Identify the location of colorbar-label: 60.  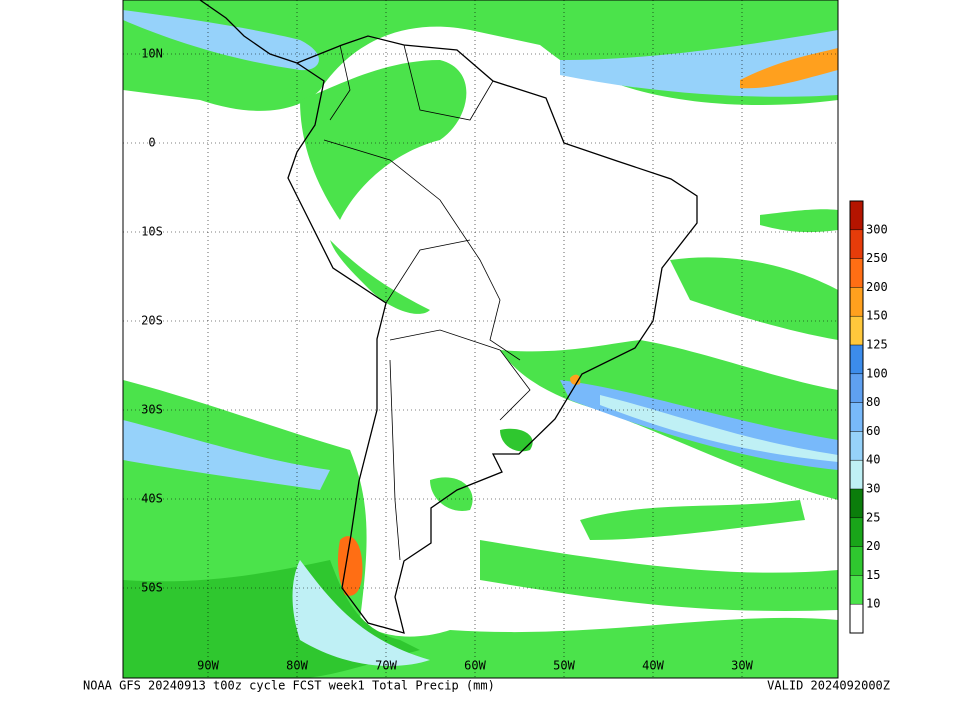
(873, 431).